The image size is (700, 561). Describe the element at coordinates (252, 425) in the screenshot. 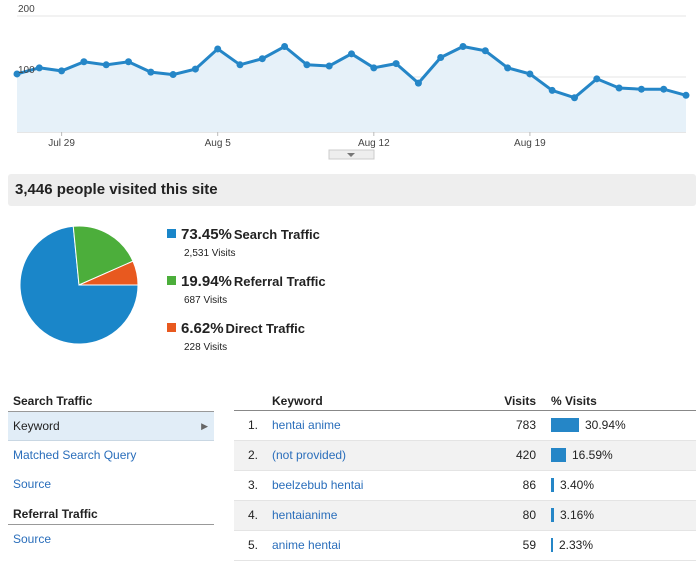

I see `row-number: 1.` at that location.